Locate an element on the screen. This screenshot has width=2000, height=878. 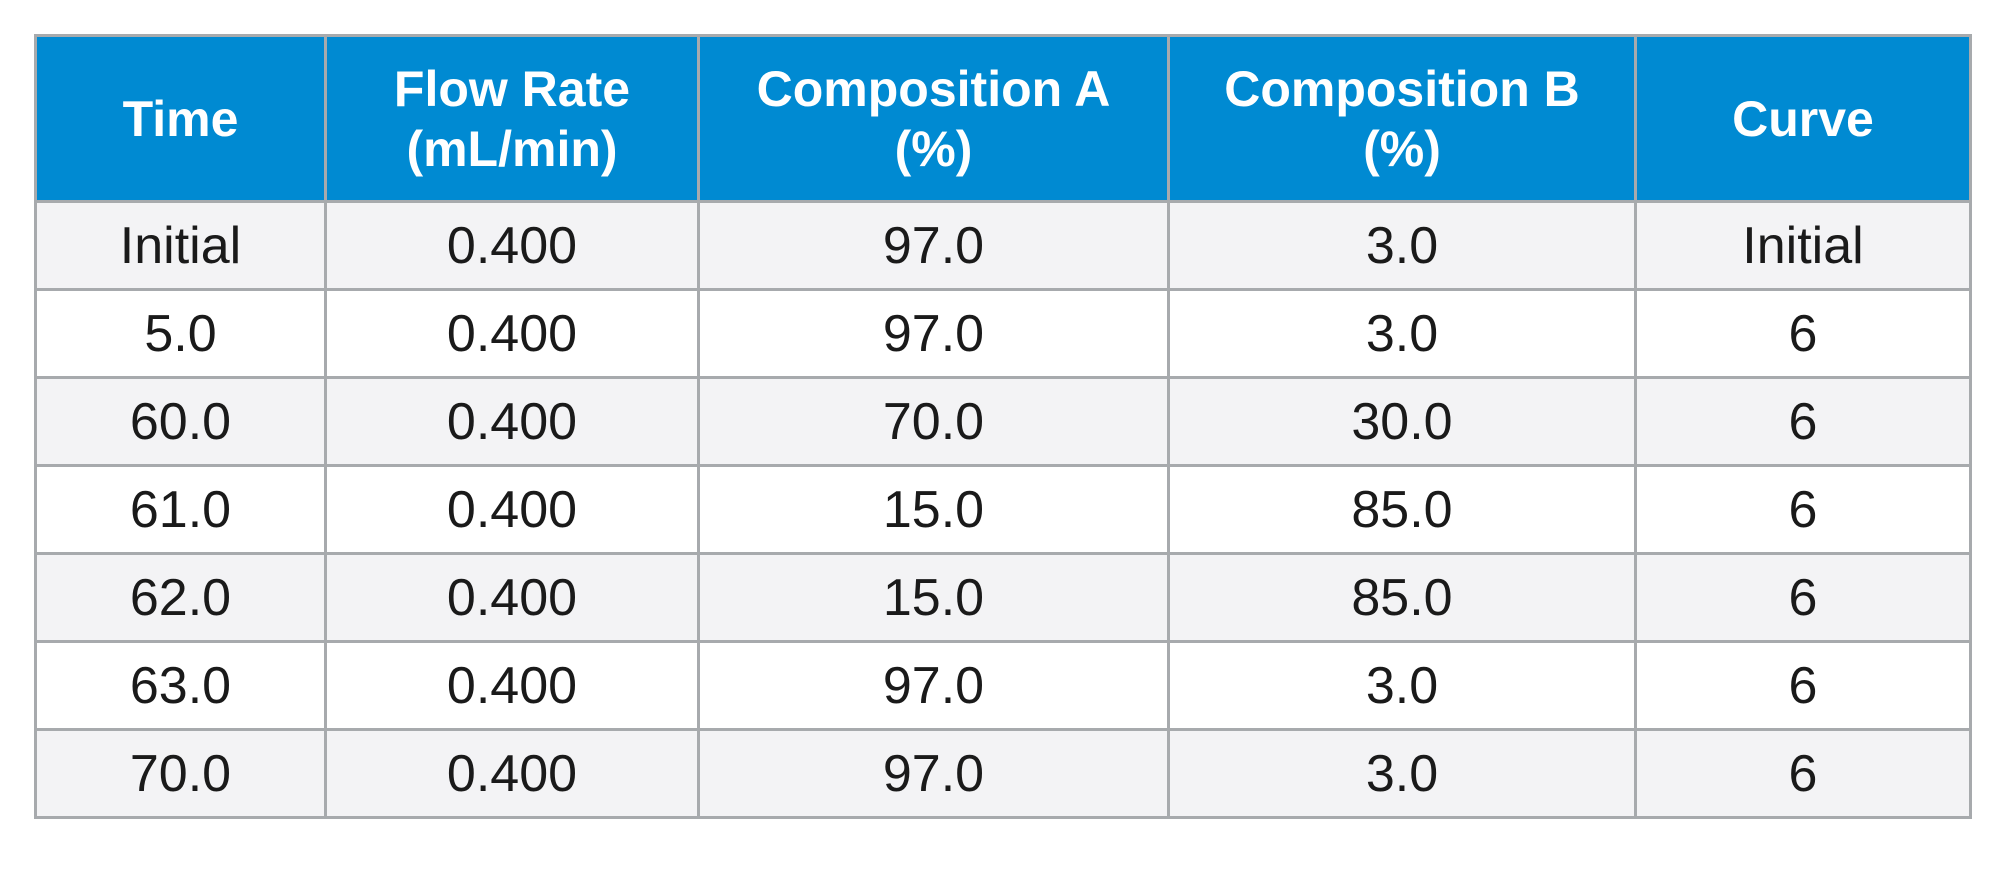
header-line: Curve is located at coordinates (1803, 118).